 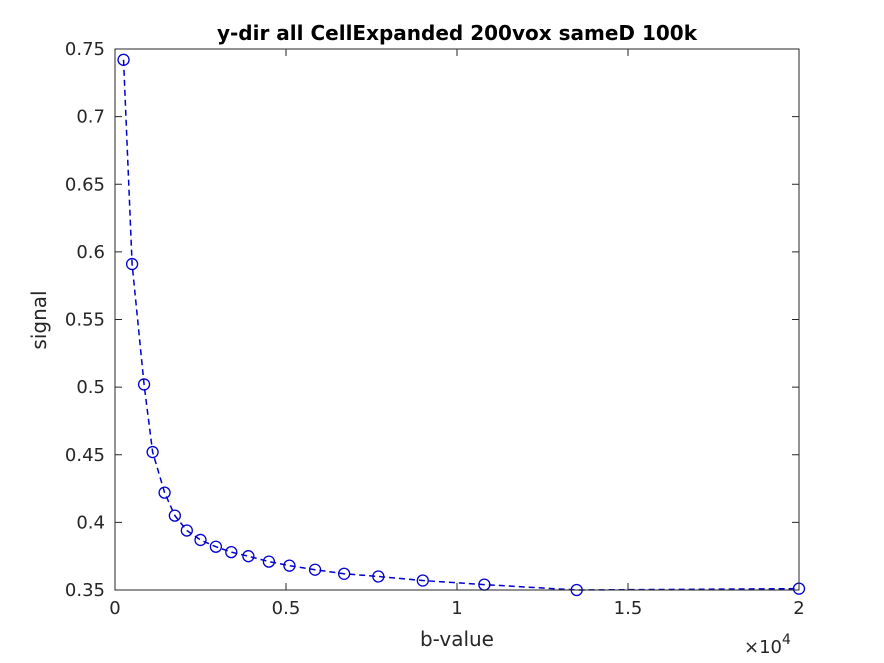 I want to click on x-exponent-label: ×10⁴, so click(x=767, y=645).